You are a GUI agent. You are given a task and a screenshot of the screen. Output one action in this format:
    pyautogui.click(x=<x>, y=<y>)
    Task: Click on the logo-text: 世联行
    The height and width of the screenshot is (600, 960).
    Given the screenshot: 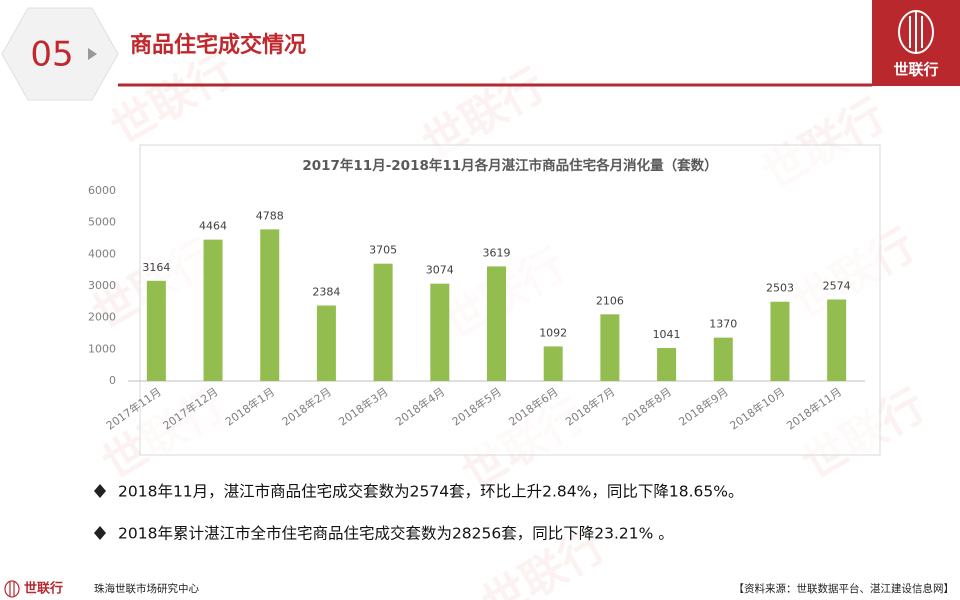 What is the action you would take?
    pyautogui.click(x=915, y=70)
    